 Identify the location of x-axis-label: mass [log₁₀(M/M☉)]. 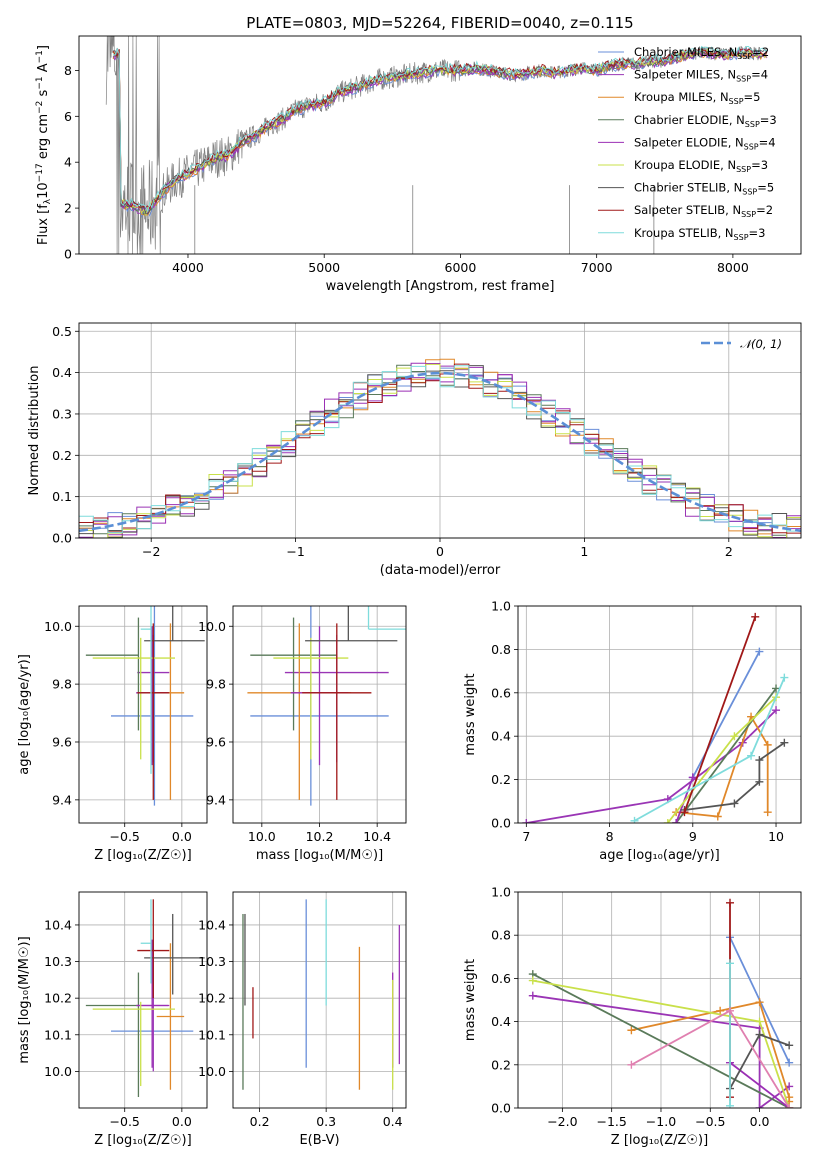
(319, 855).